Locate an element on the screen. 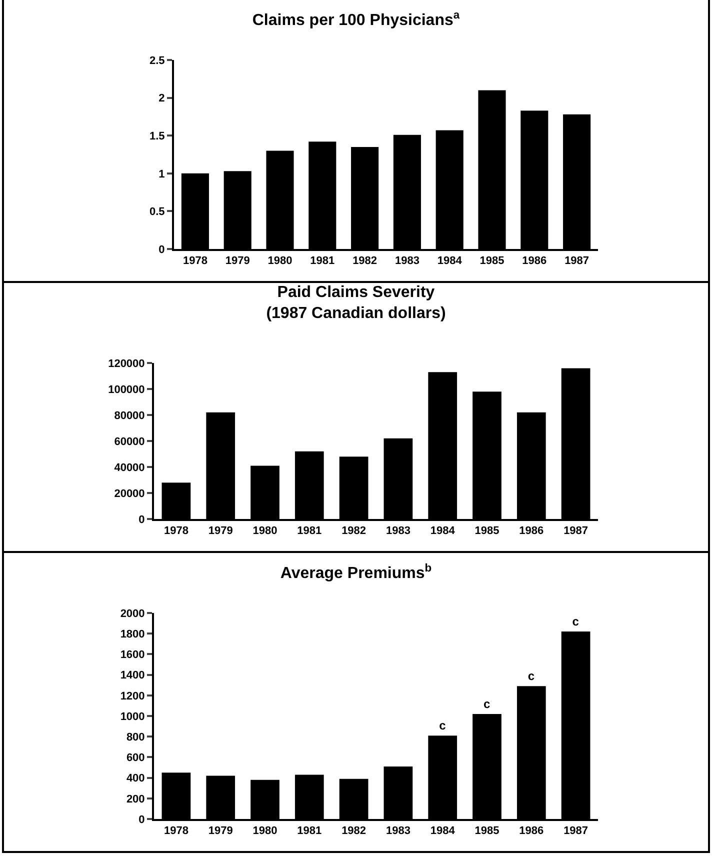  y-tick-label: 20000 is located at coordinates (129, 494).